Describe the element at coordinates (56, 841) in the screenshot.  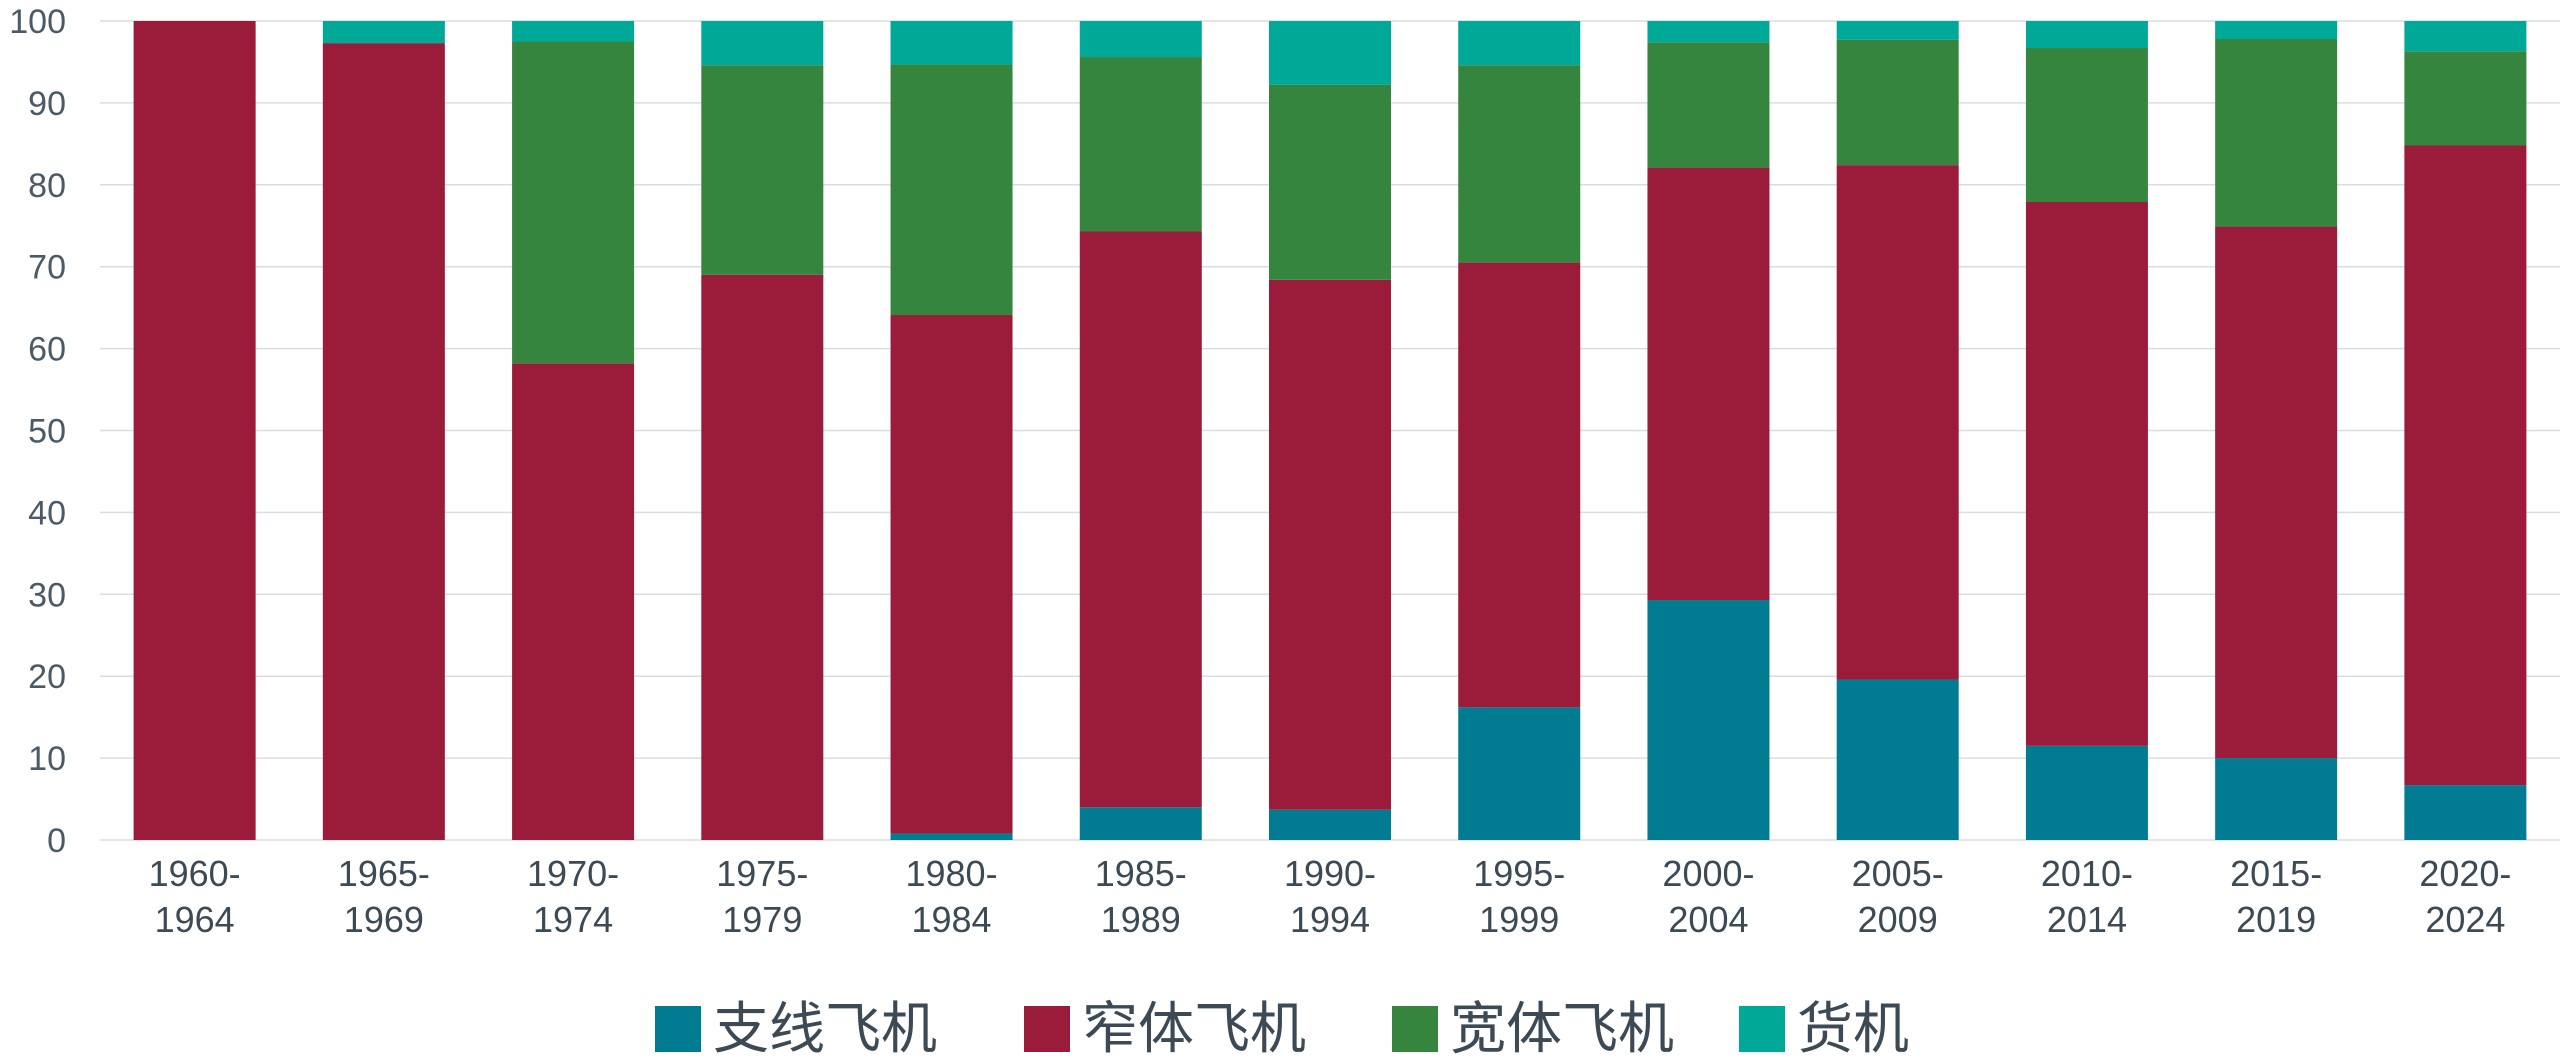
I see `y-tick-label: 0` at that location.